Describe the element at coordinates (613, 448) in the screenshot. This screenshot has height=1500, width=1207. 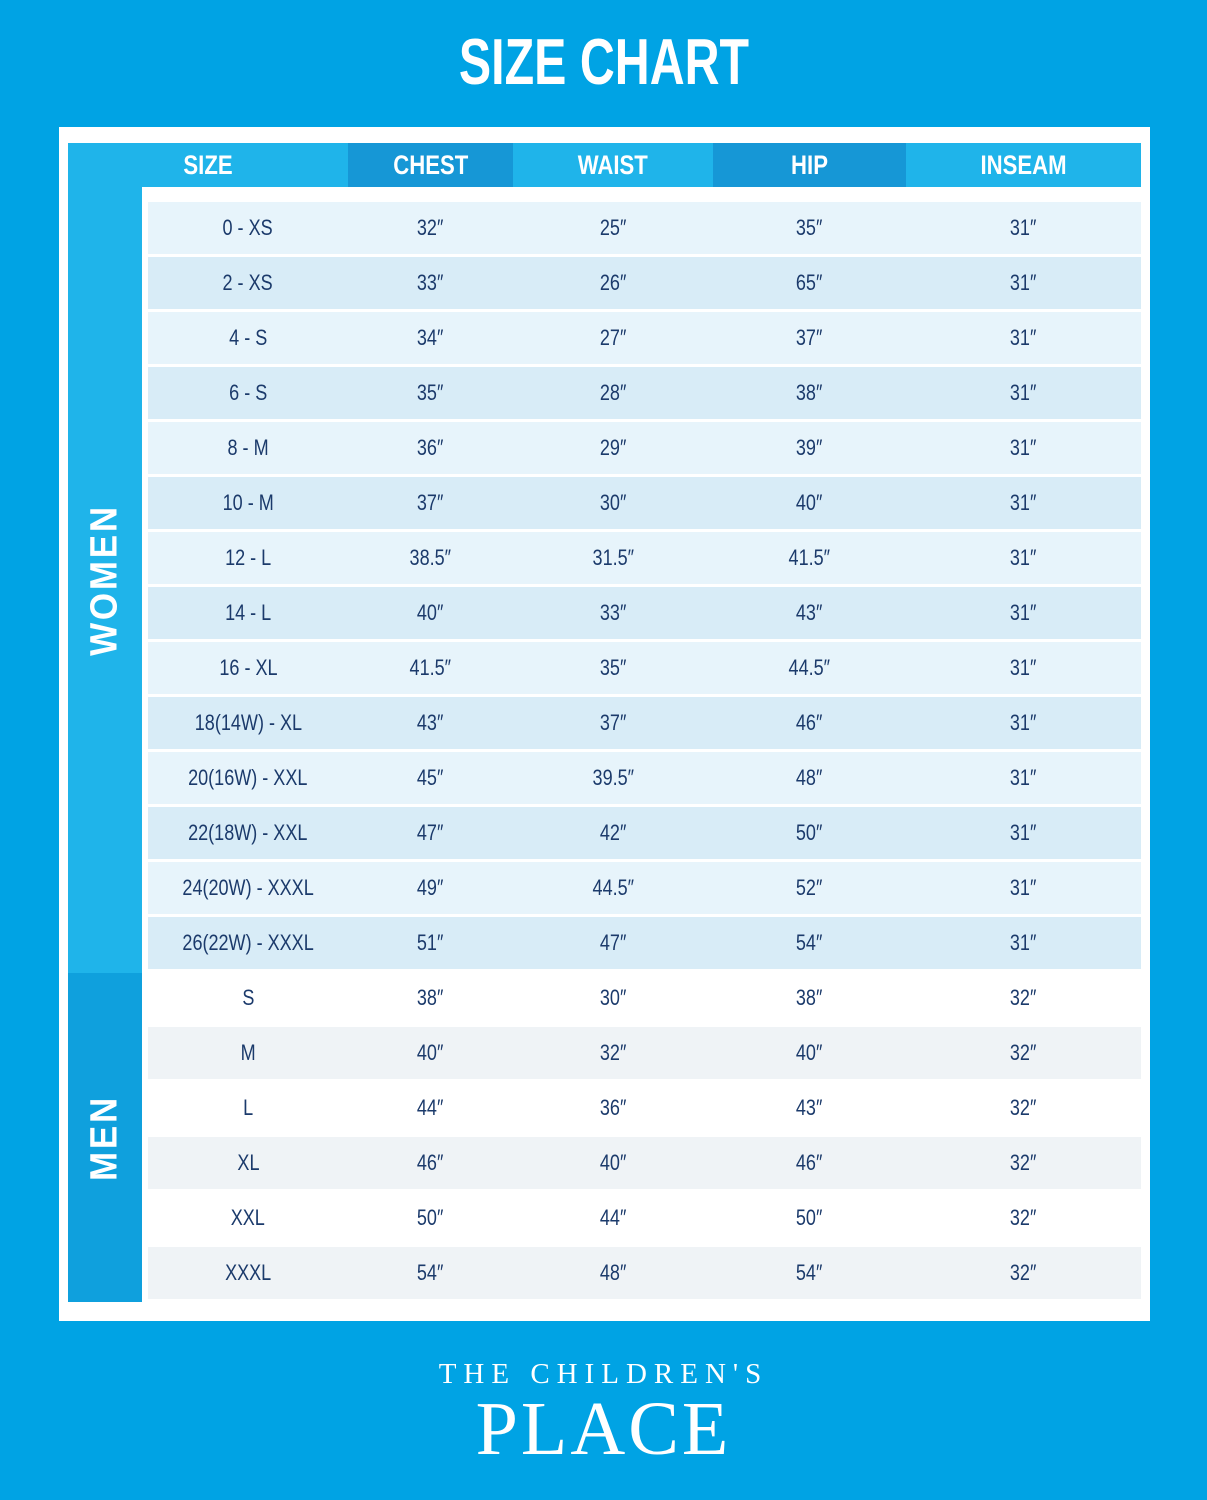
I see `measurement-cell: 29″` at that location.